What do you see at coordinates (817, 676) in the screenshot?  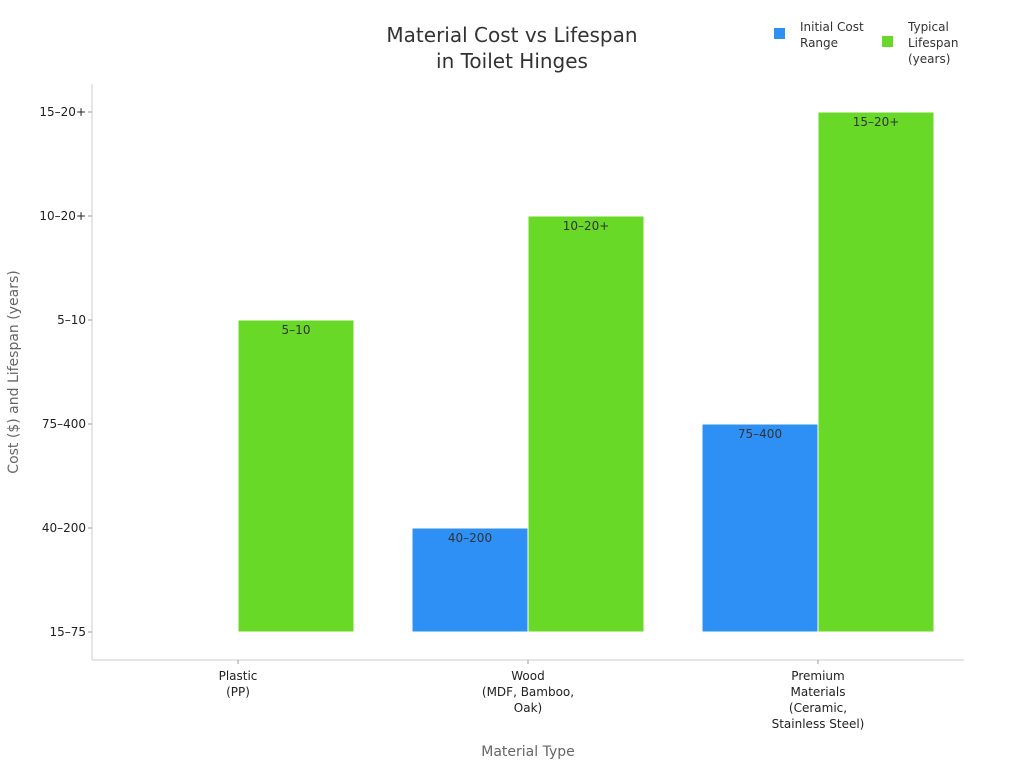 I see `x-tick-label: Premium` at bounding box center [817, 676].